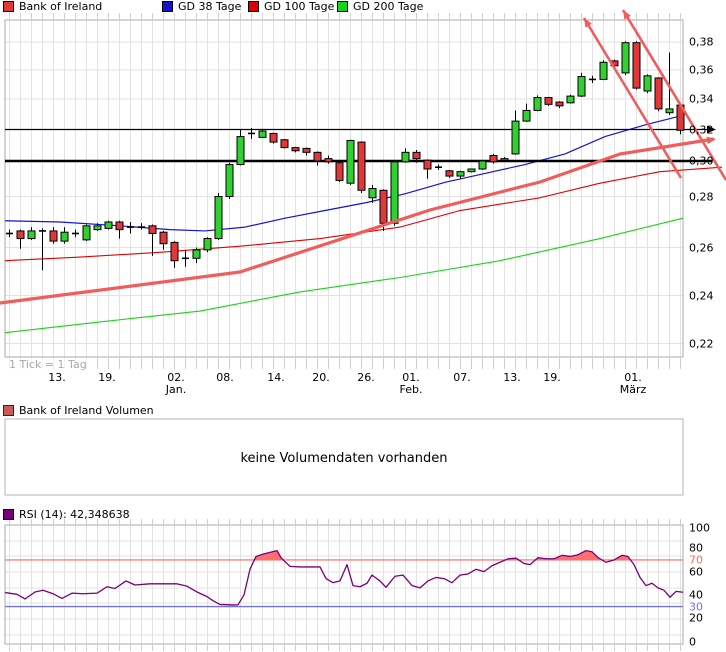 Image resolution: width=726 pixels, height=652 pixels. Describe the element at coordinates (701, 70) in the screenshot. I see `price-axis-label: 0,36` at that location.